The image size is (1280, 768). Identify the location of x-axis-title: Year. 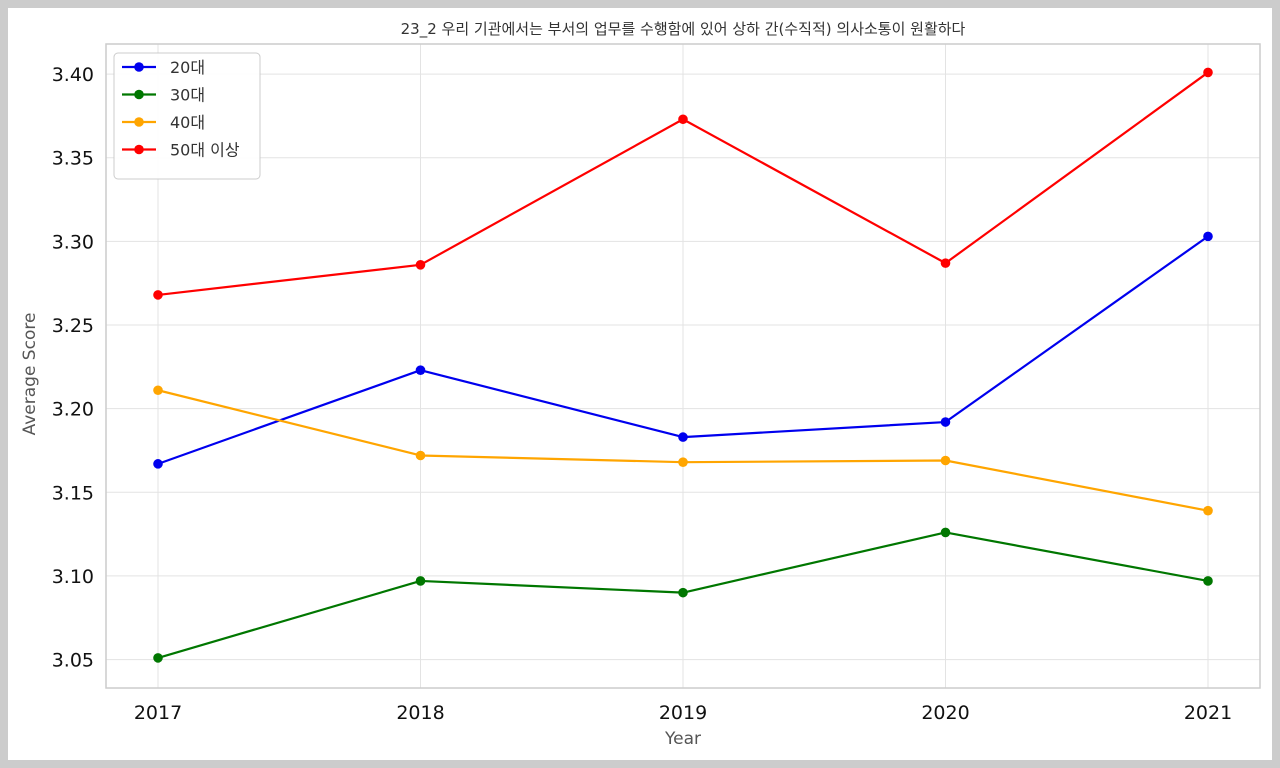
(682, 739).